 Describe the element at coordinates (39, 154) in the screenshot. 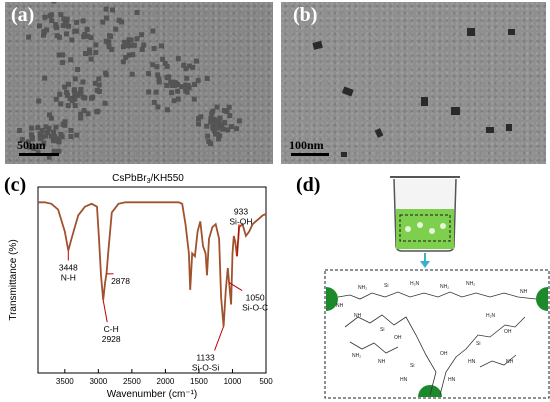

I see `scale-bar-a` at that location.